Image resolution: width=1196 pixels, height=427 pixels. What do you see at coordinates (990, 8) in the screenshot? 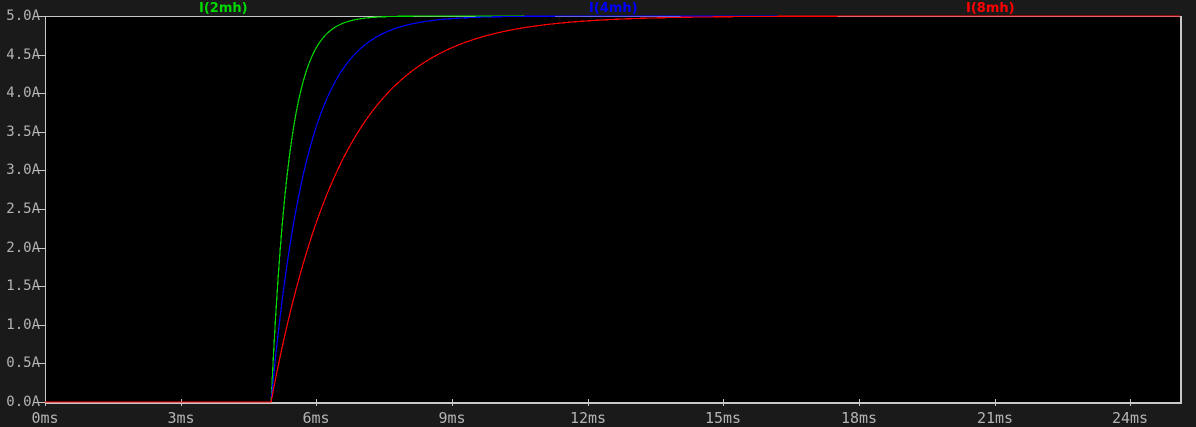
I see `legend-label-i8mh: I(8mh)` at bounding box center [990, 8].